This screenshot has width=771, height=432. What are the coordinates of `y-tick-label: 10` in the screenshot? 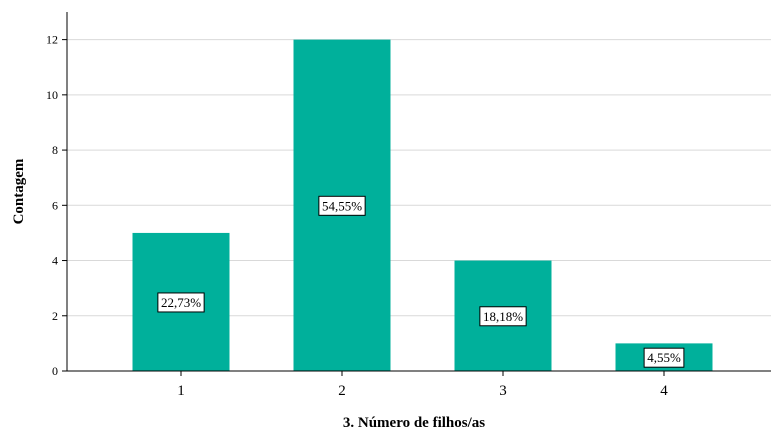 It's located at (52, 95).